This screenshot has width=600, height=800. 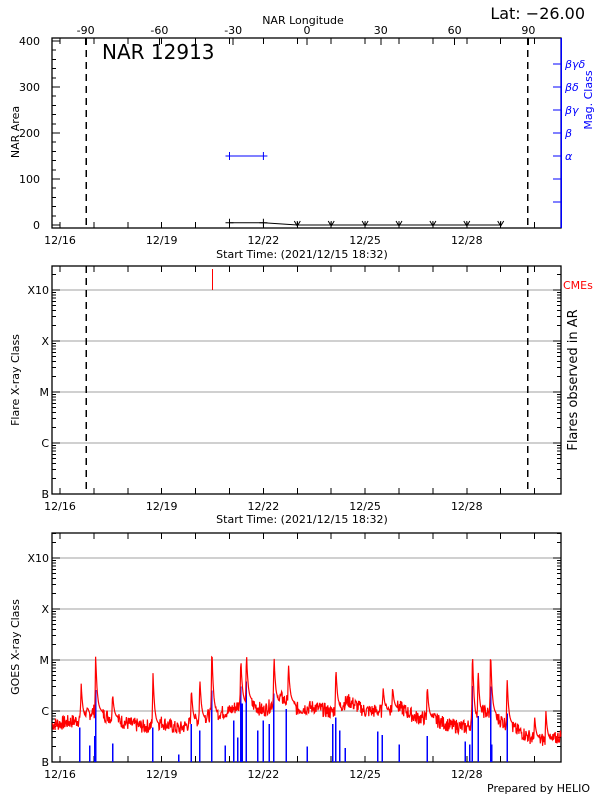 What do you see at coordinates (29, 87) in the screenshot?
I see `y-tick-label: 300` at bounding box center [29, 87].